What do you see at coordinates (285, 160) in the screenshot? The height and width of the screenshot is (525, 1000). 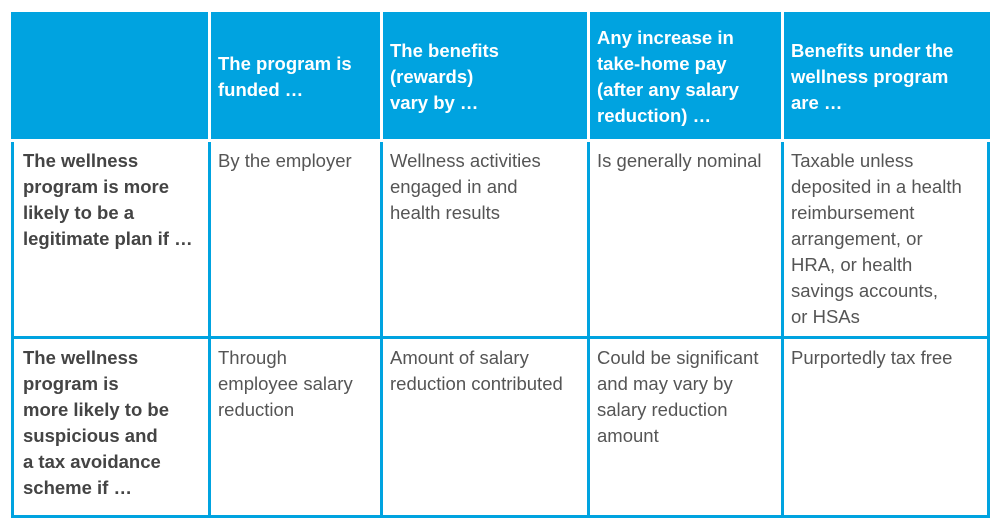 I see `cell-text: By the employer` at bounding box center [285, 160].